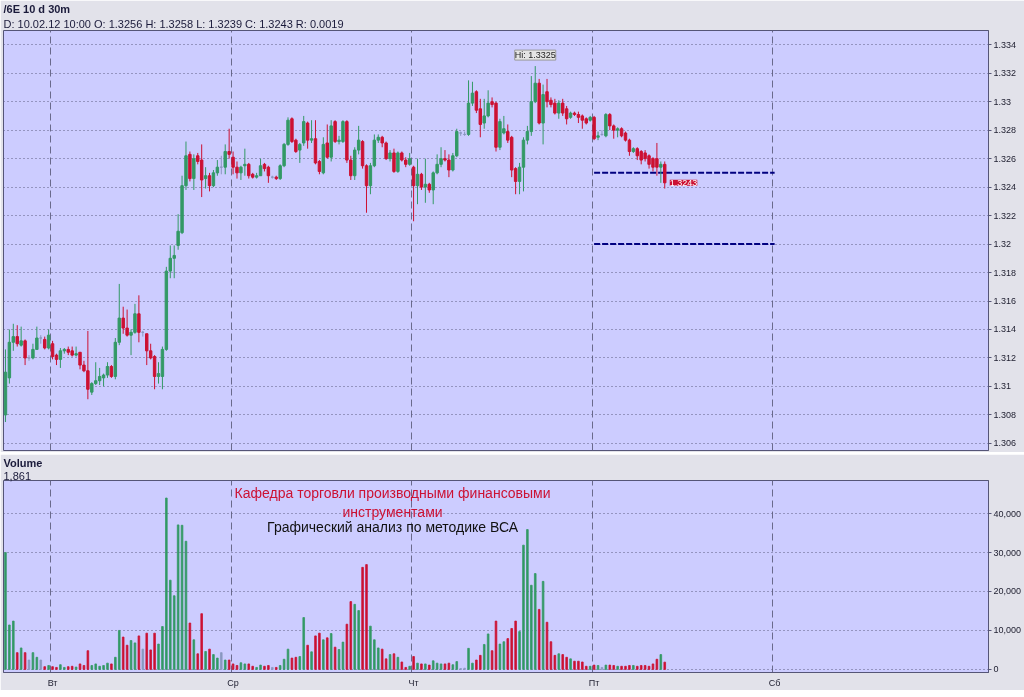 The image size is (1024, 697). What do you see at coordinates (535, 55) in the screenshot?
I see `annotation: Hi: 1.3325` at bounding box center [535, 55].